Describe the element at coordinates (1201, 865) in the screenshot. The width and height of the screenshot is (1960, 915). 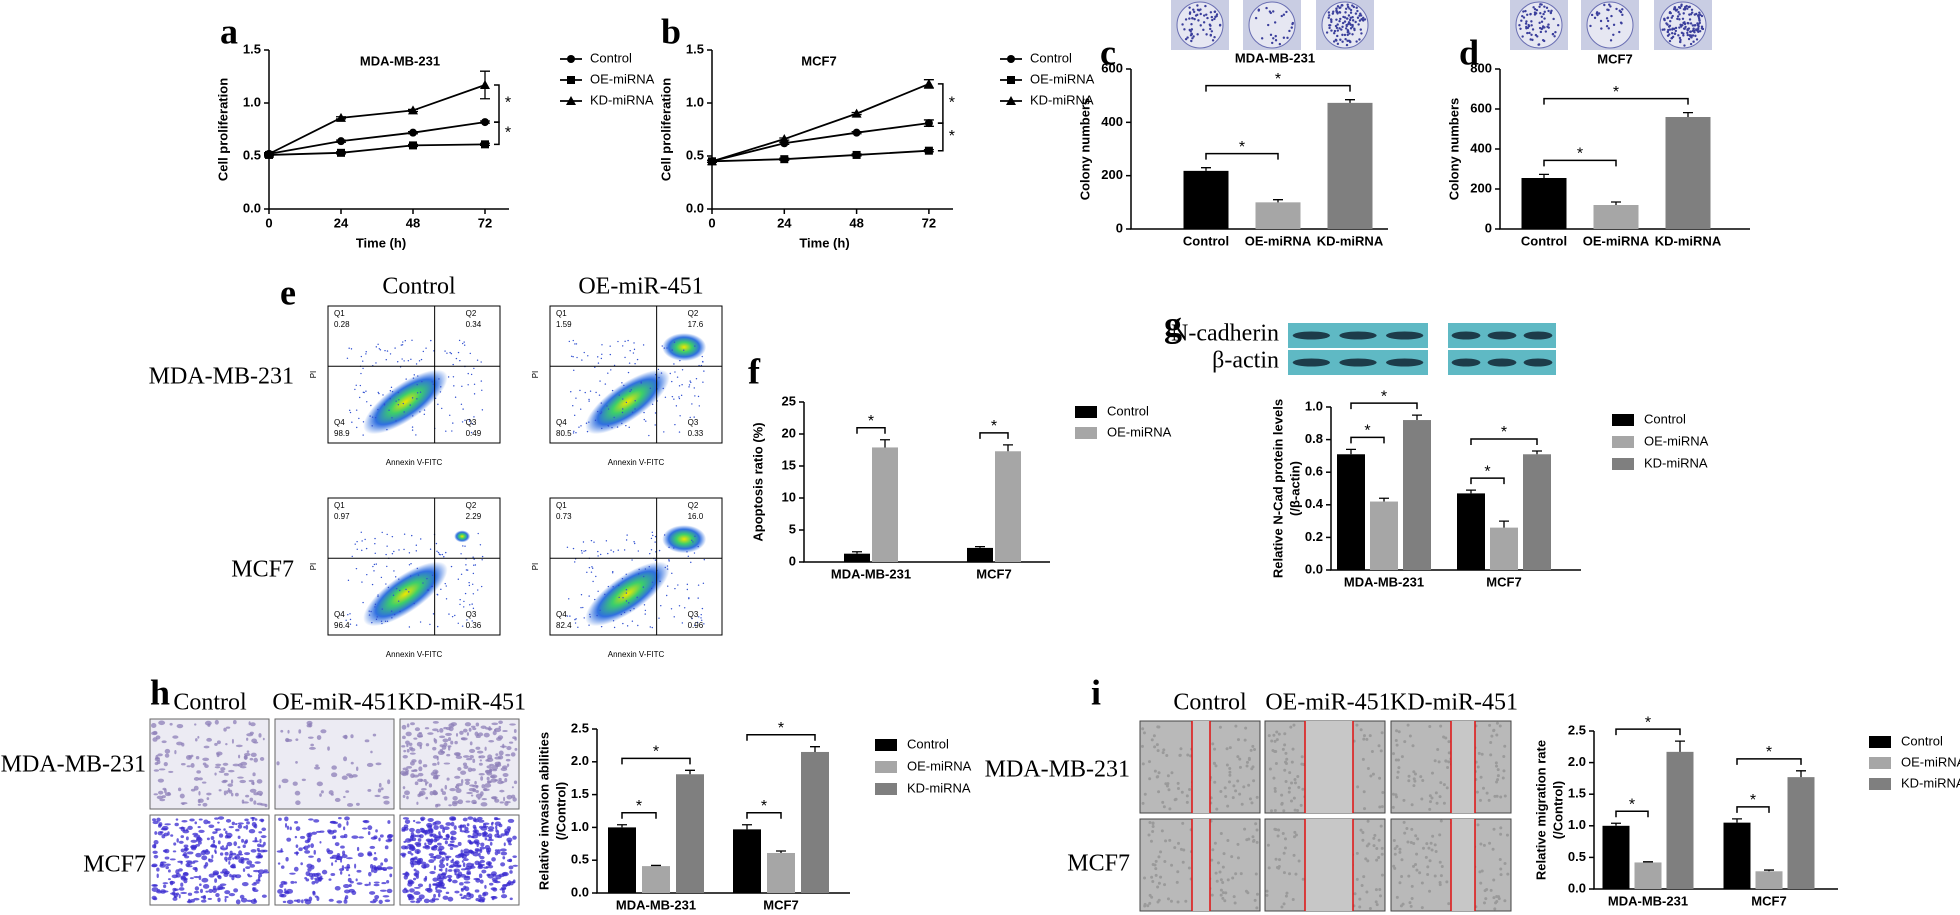
I see `scratch` at that location.